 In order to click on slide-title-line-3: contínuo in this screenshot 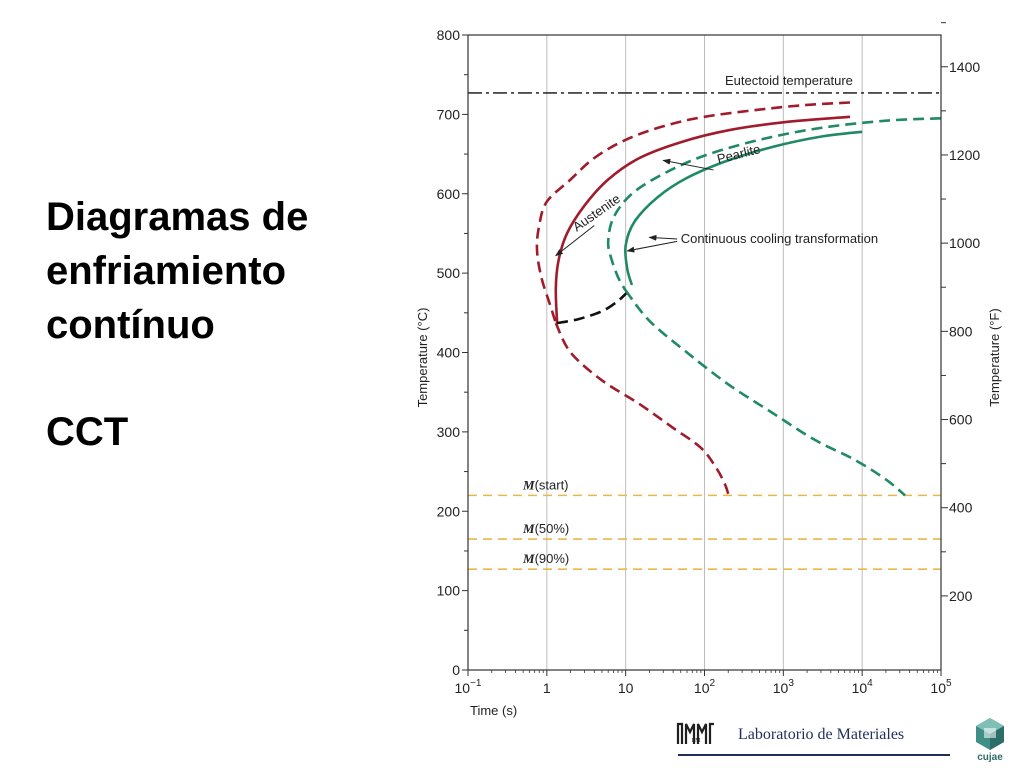, I will do `click(130, 325)`.